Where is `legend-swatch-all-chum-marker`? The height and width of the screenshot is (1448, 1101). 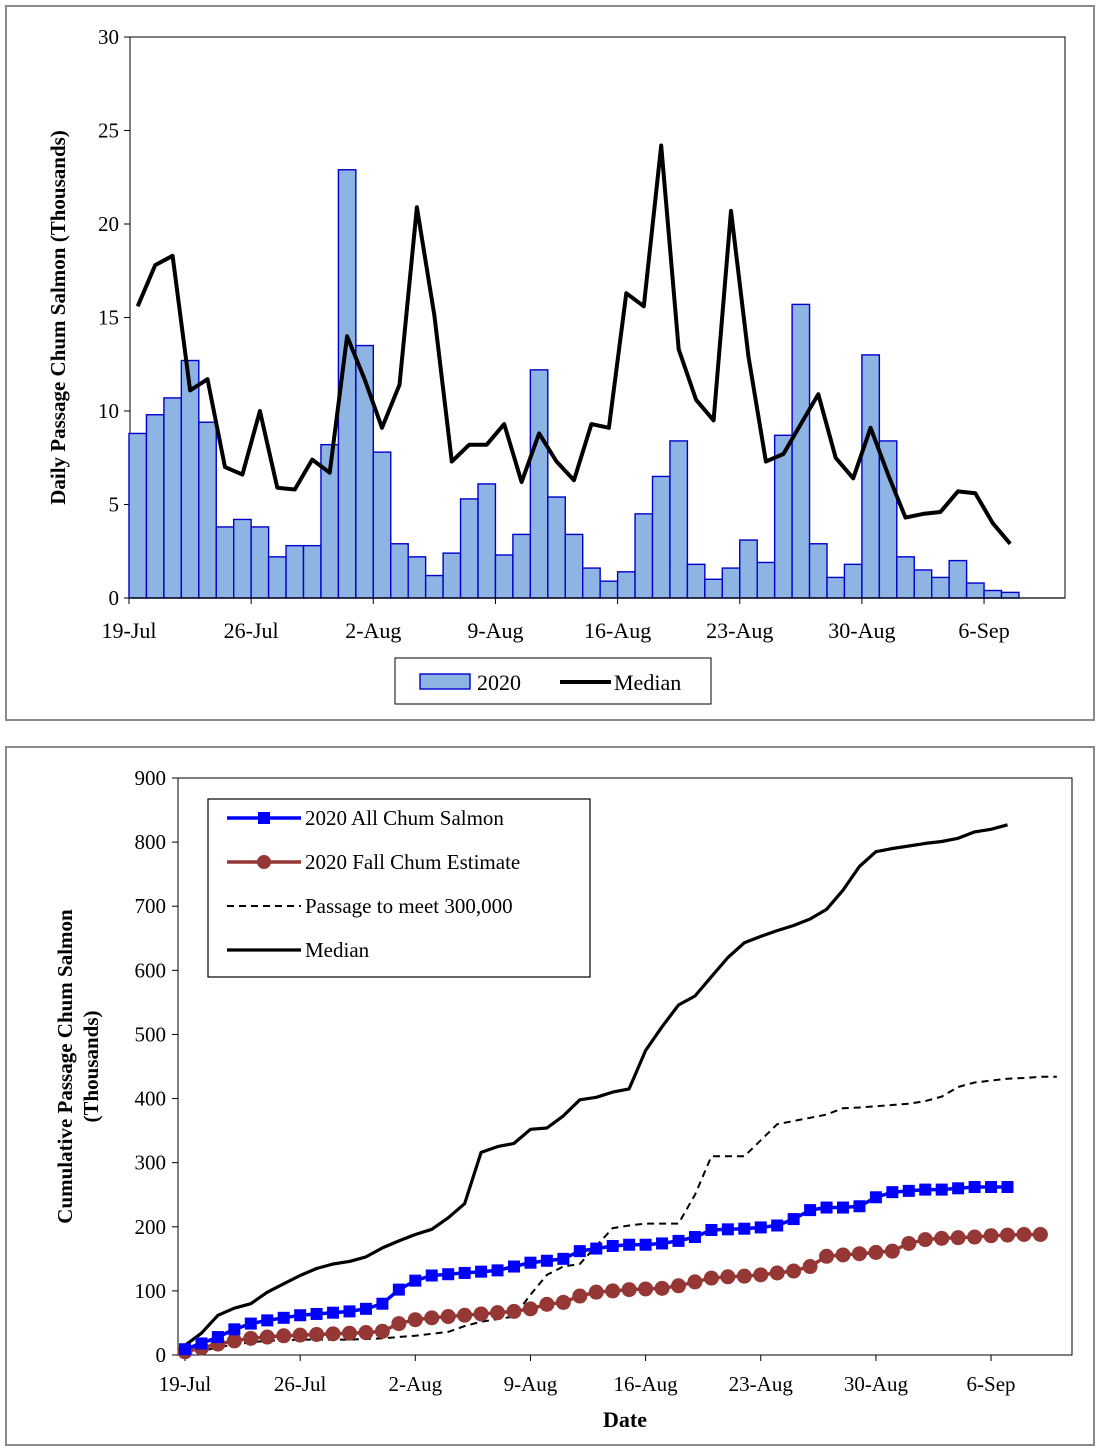 legend-swatch-all-chum-marker is located at coordinates (264, 818).